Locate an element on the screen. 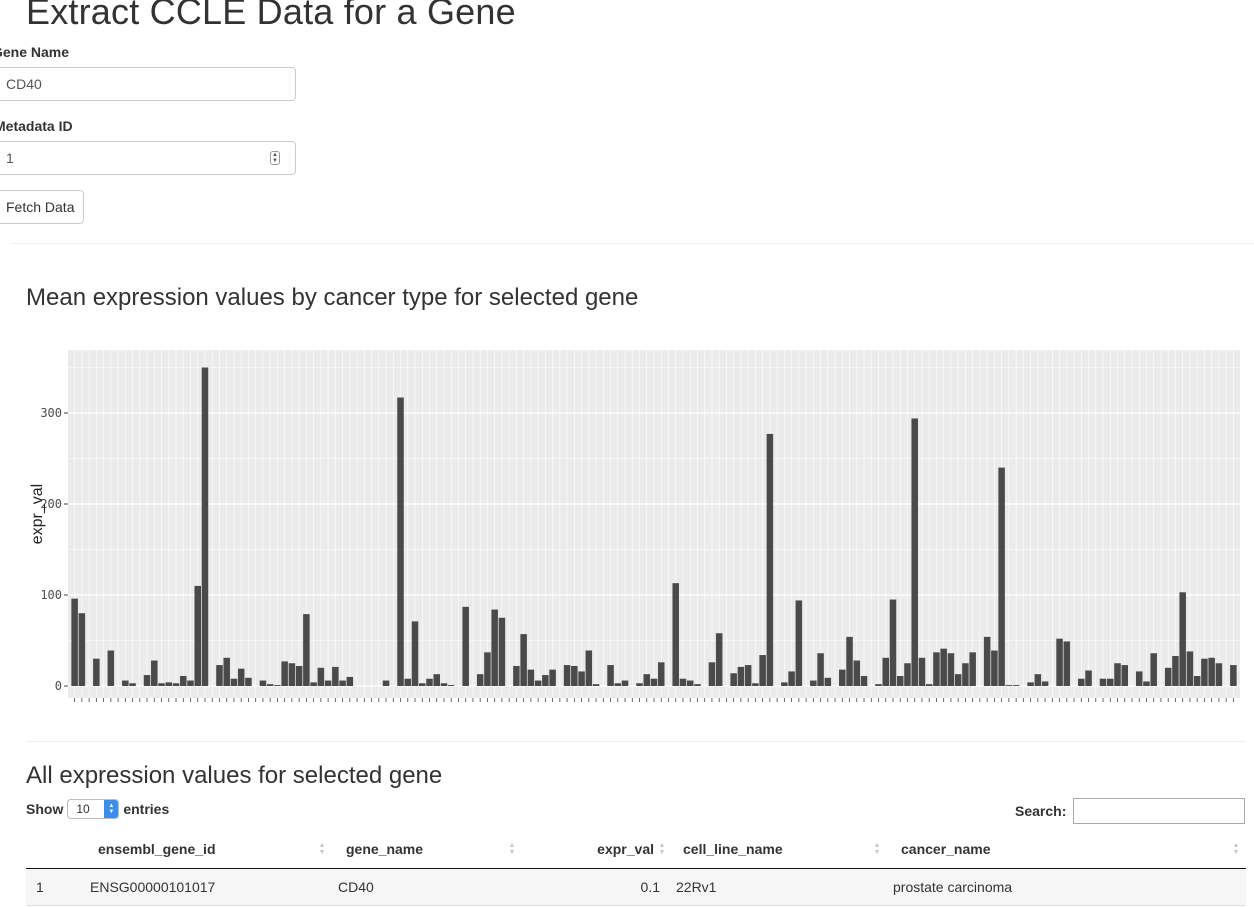 This screenshot has width=1254, height=907. page-length-control: Show 10 ▲ ▼ entries is located at coordinates (97, 809).